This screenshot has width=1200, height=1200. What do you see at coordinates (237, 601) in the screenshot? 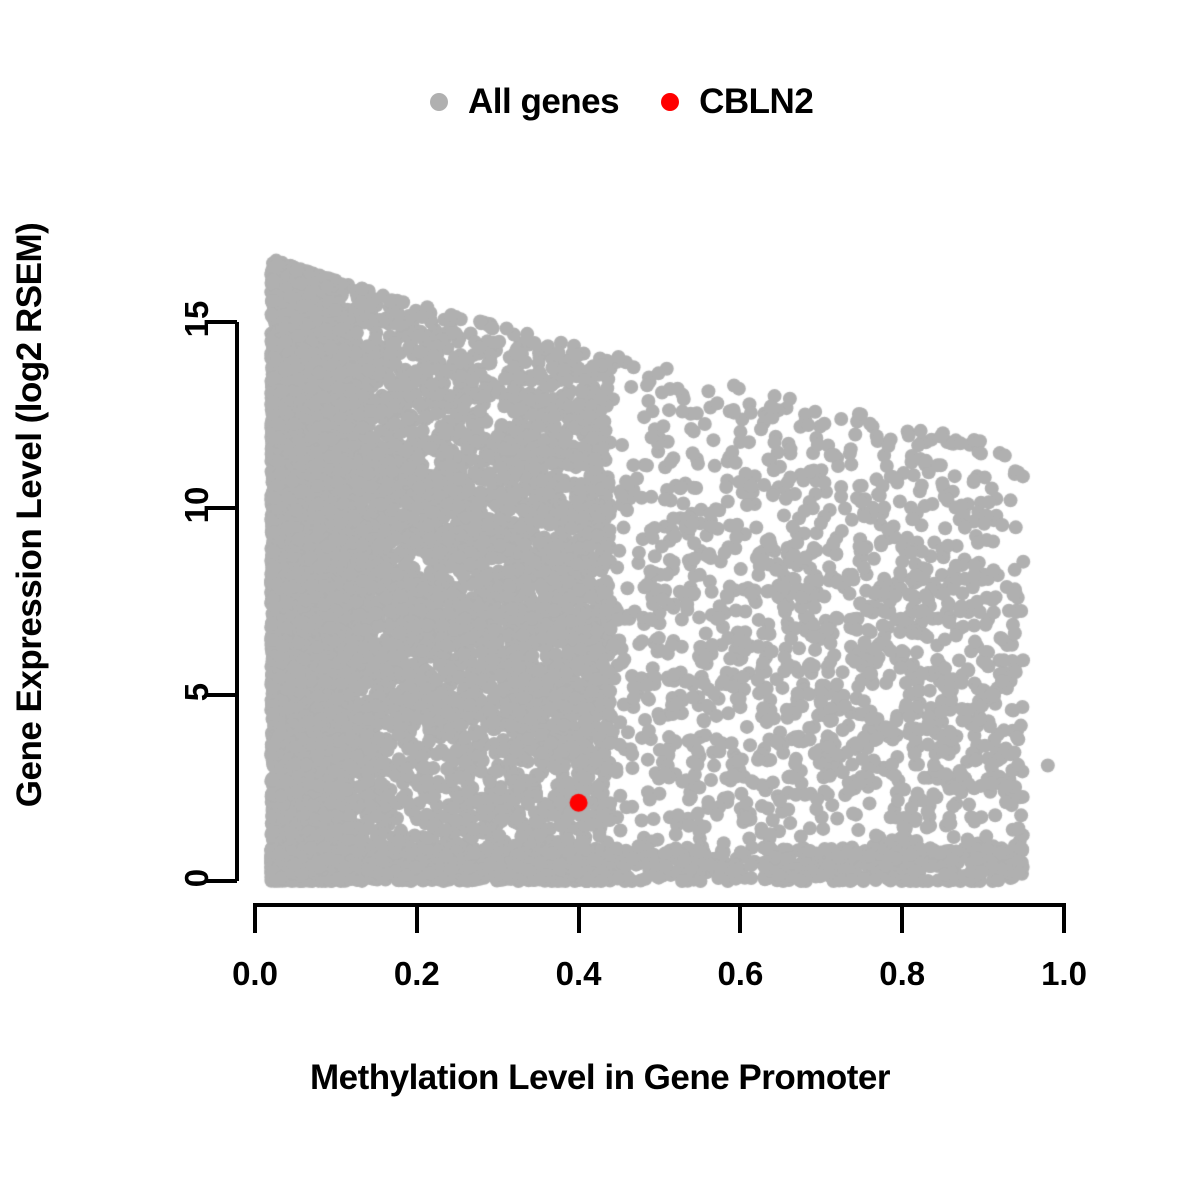
I see `y-axis-line` at bounding box center [237, 601].